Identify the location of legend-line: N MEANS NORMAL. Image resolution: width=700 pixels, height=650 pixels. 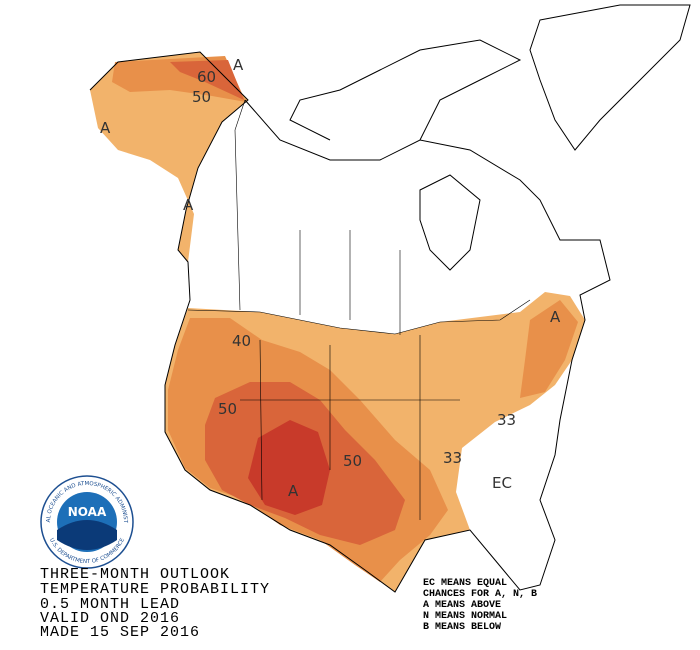
(465, 616).